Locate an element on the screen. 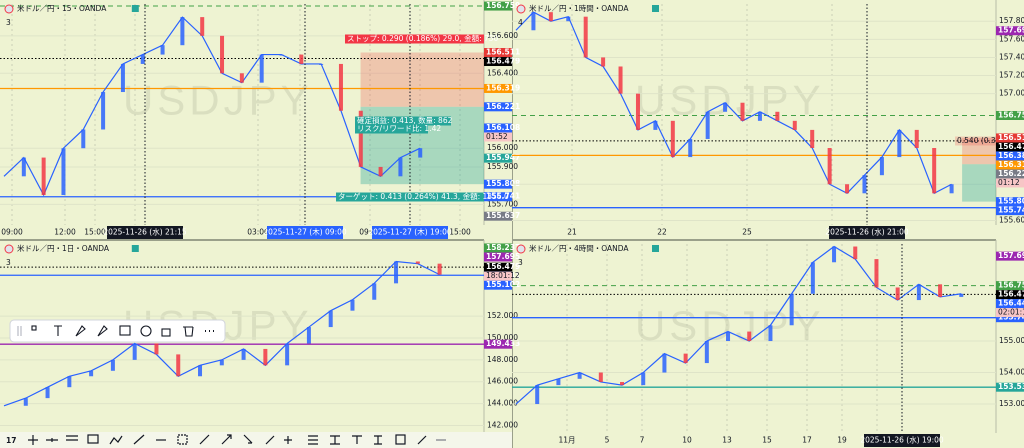  axis-bg is located at coordinates (1010, 344).